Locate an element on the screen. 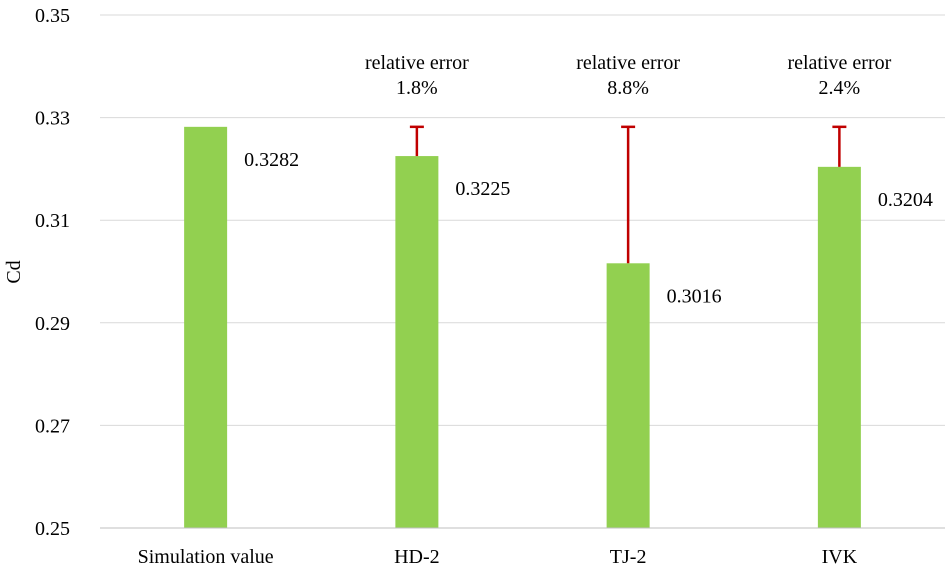 This screenshot has width=950, height=570. y-axis-ticks: 0.25 0.27 0.29 0.31 0.33 0.35 is located at coordinates (52, 272).